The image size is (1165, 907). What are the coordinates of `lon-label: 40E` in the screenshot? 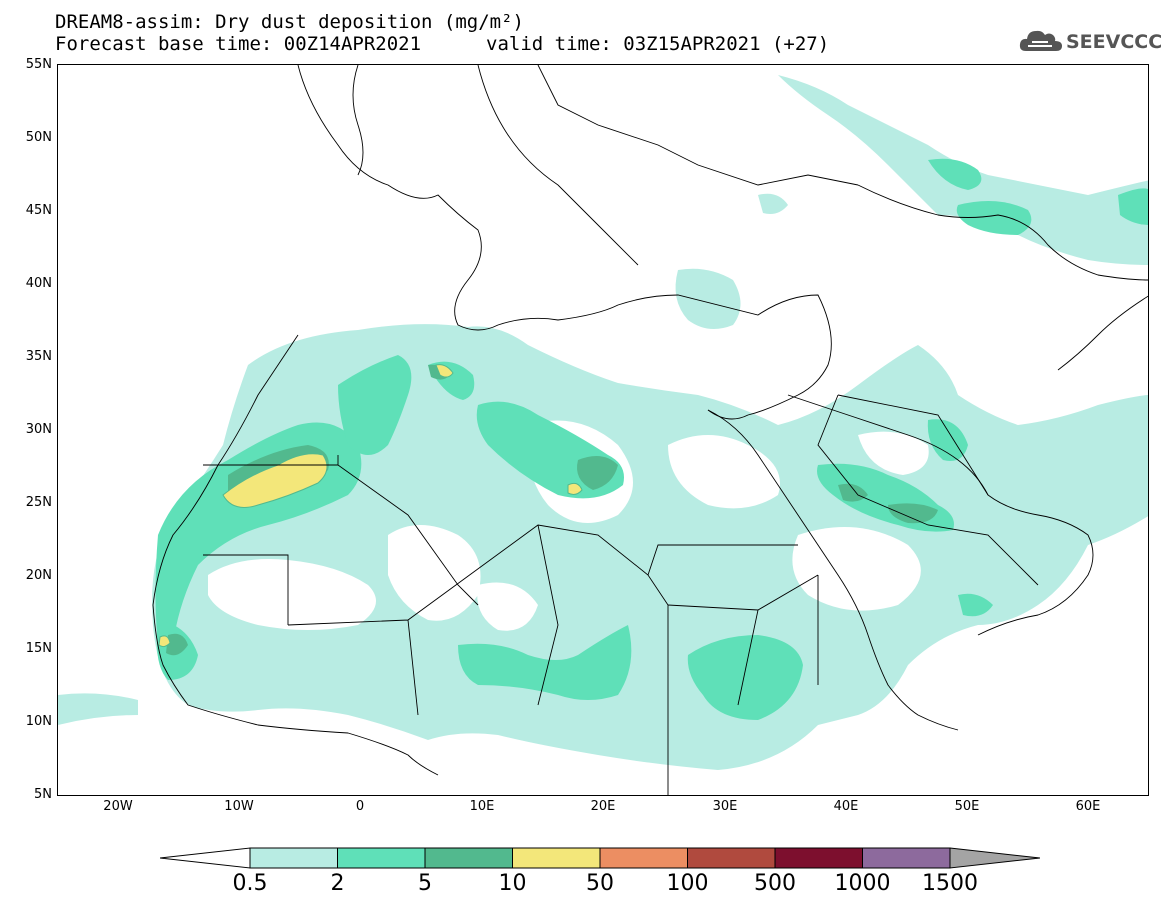 It's located at (846, 806).